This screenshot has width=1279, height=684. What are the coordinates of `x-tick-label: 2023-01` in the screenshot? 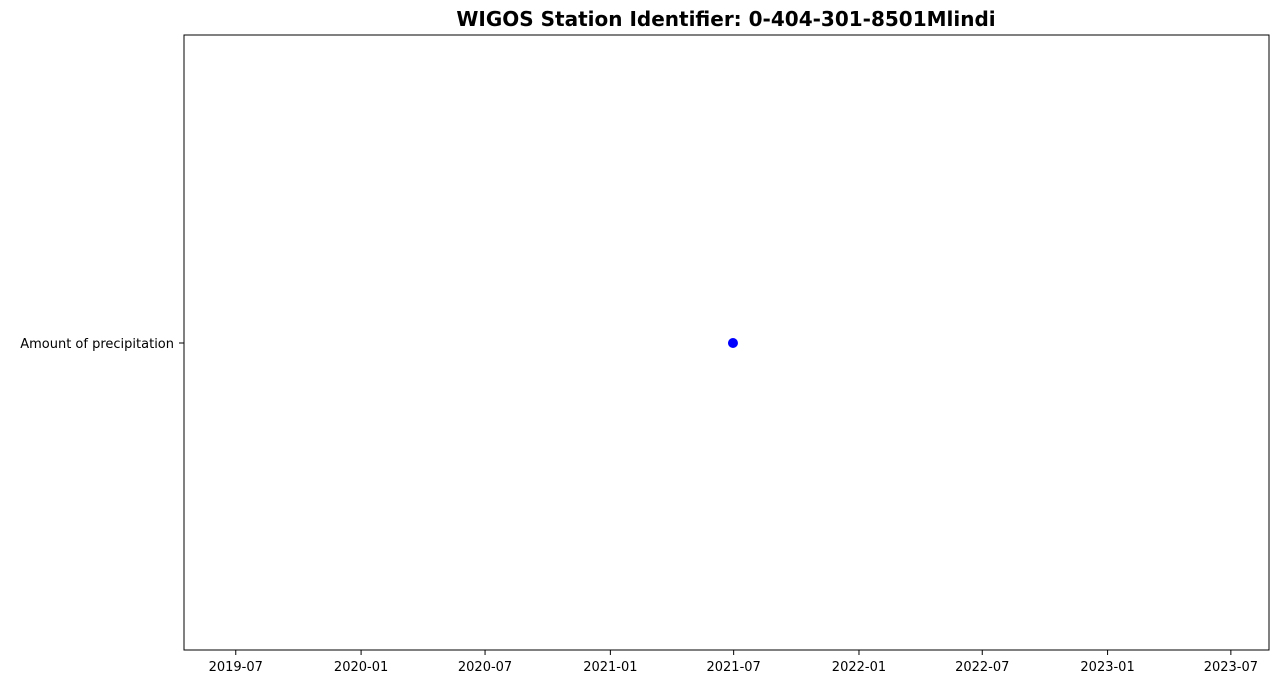 It's located at (1107, 667).